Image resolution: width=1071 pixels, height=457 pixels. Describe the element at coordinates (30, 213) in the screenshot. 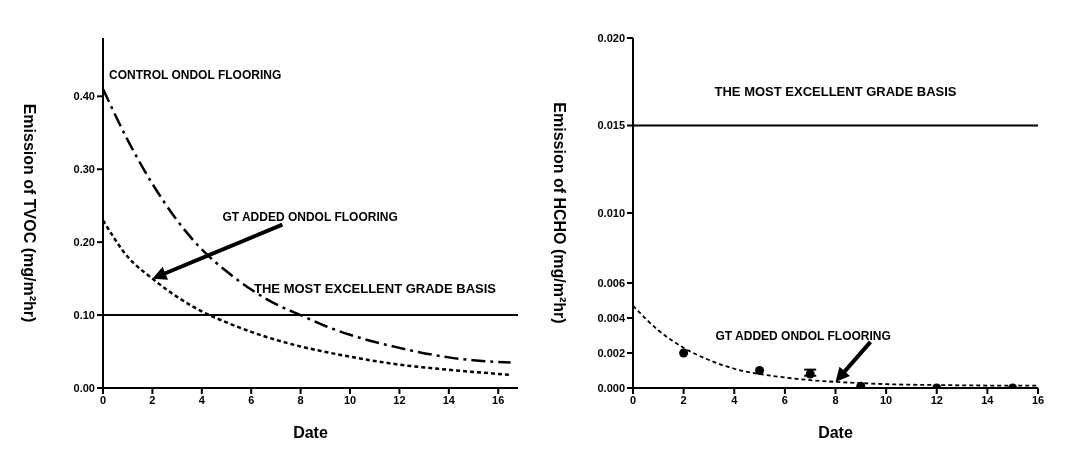

I see `y-axis-title: Emission of TVOC (mg/m²hr)` at that location.